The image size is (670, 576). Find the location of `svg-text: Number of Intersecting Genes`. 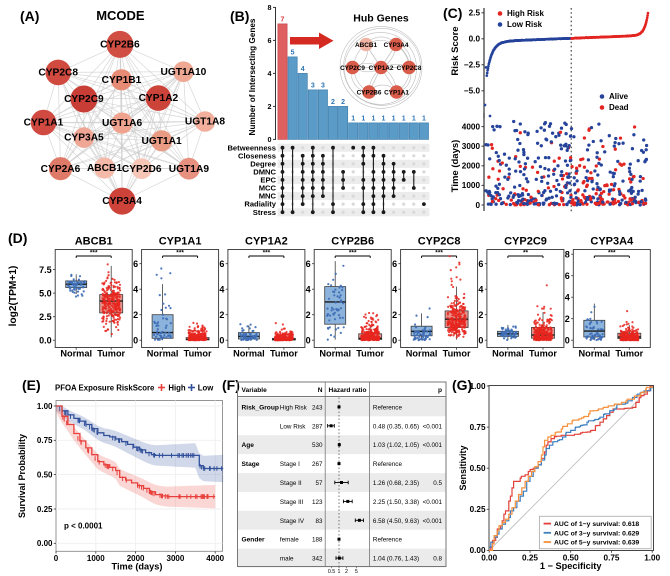

svg-text: Number of Intersecting Genes is located at coordinates (252, 76).